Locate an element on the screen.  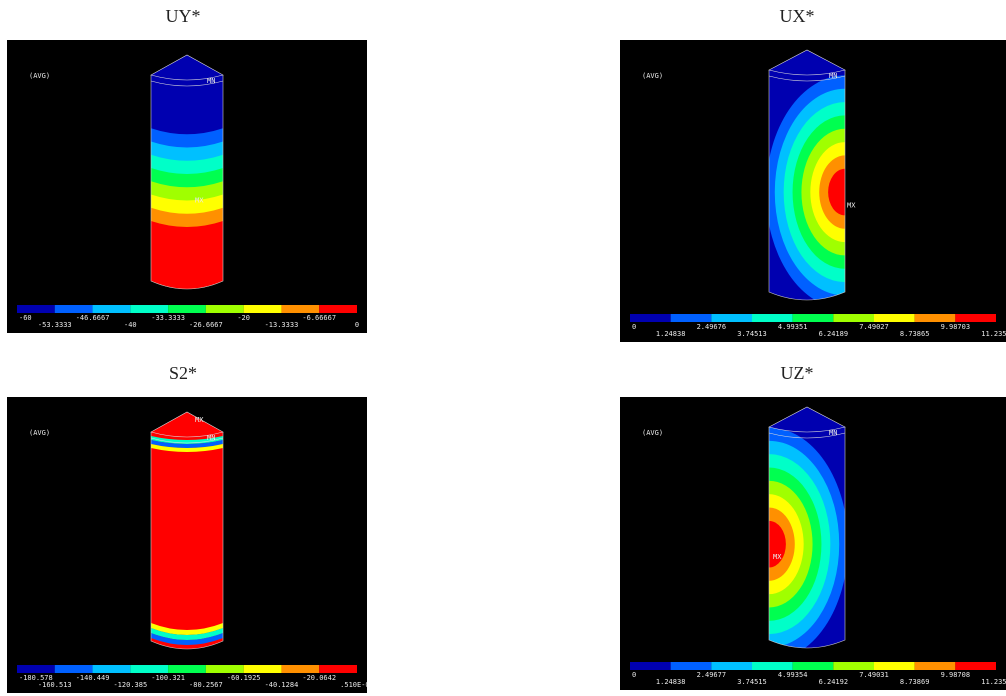
legend-label: -46.6667 is located at coordinates (93, 318).